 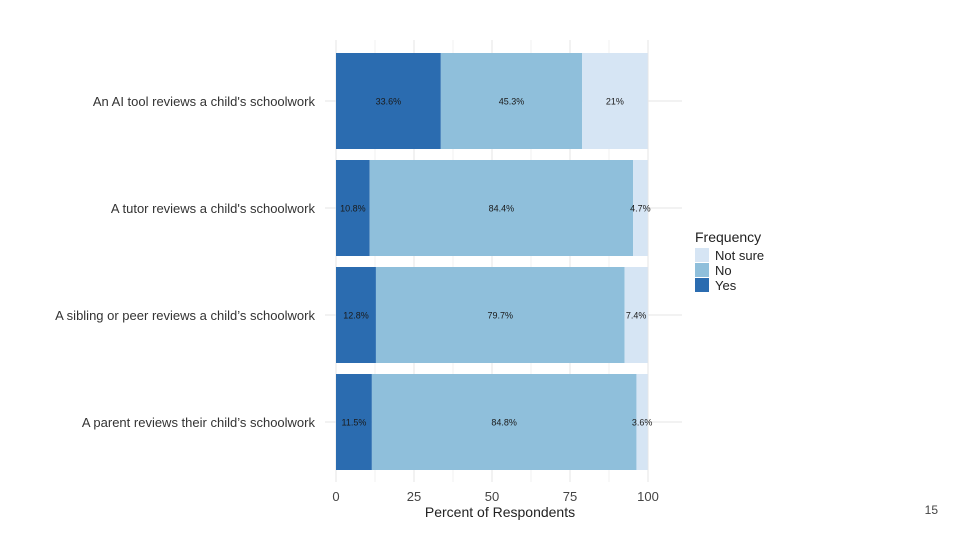 What do you see at coordinates (500, 512) in the screenshot?
I see `x-axis-title: Percent of Respondents` at bounding box center [500, 512].